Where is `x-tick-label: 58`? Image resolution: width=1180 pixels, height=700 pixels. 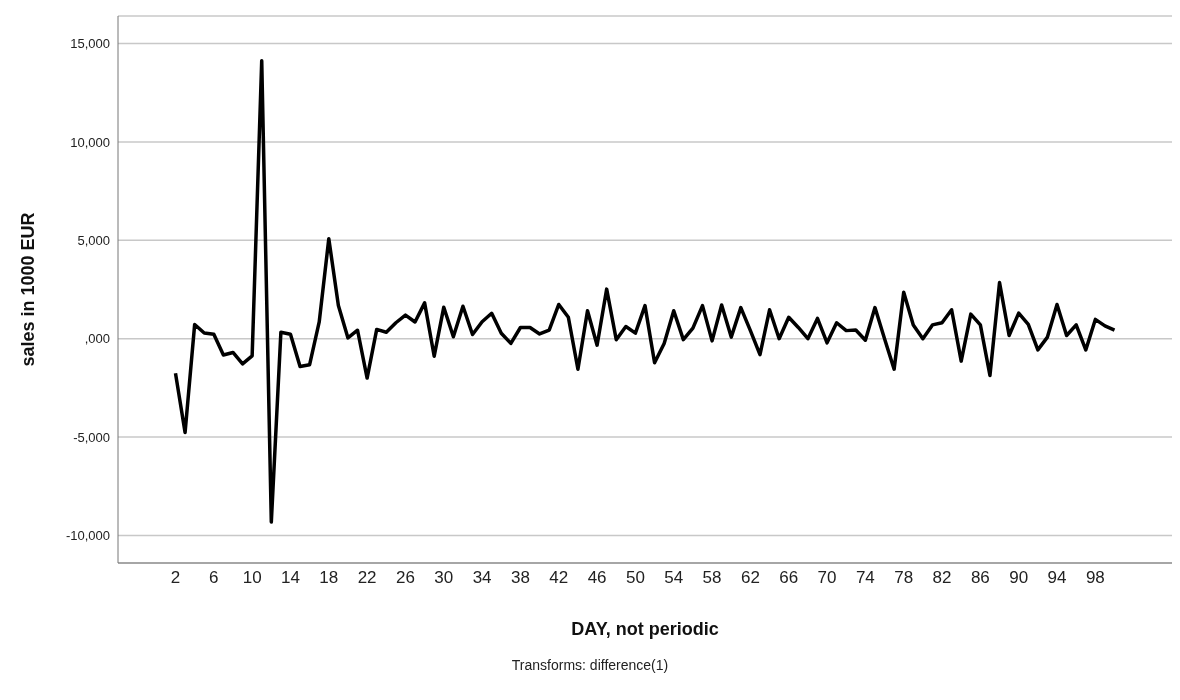
x-tick-label: 58 is located at coordinates (712, 578).